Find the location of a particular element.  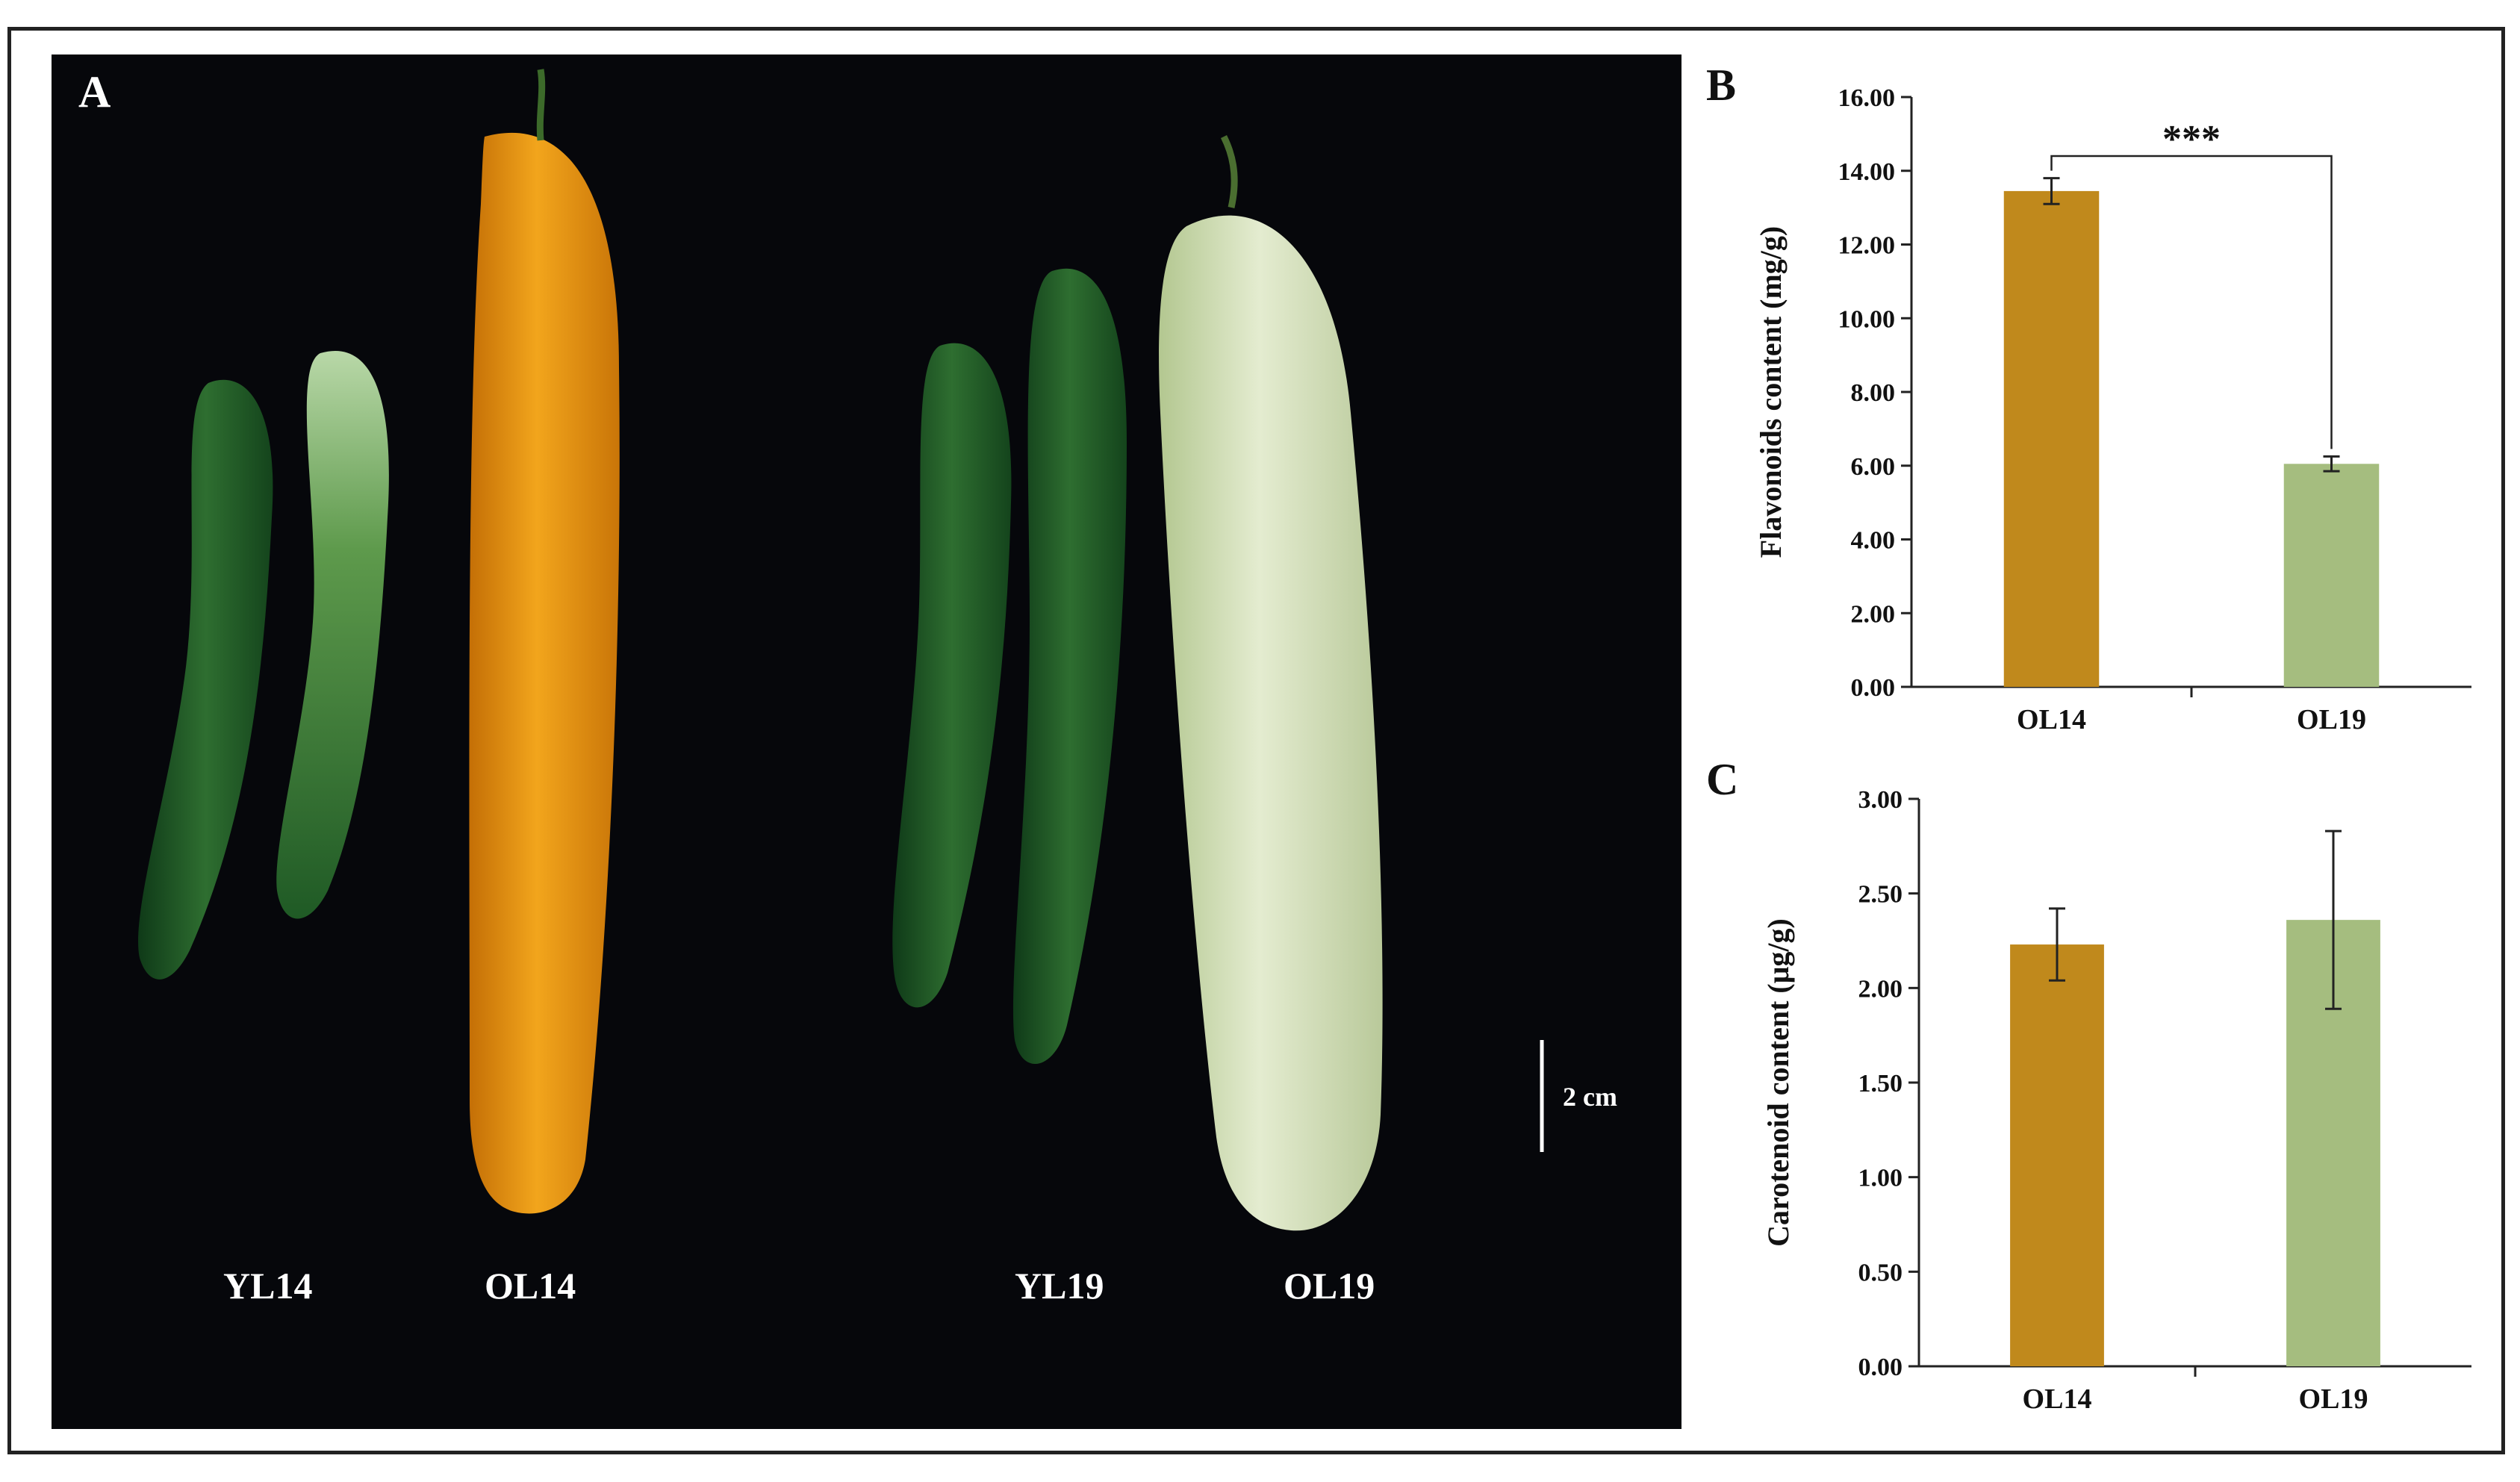

y-tick-label: 1.50 is located at coordinates (1880, 1084).